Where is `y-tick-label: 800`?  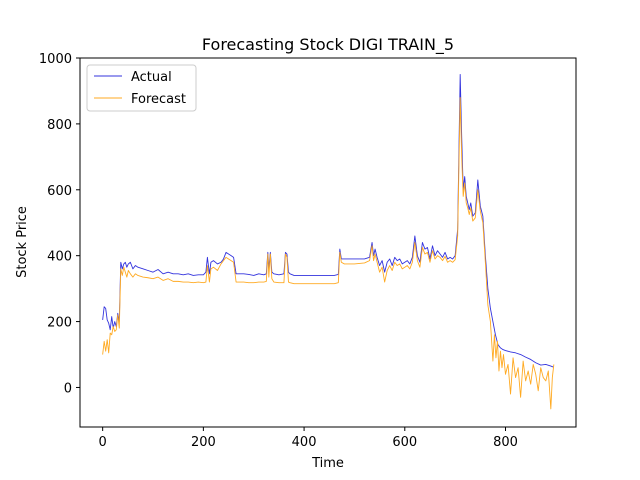 y-tick-label: 800 is located at coordinates (59, 125).